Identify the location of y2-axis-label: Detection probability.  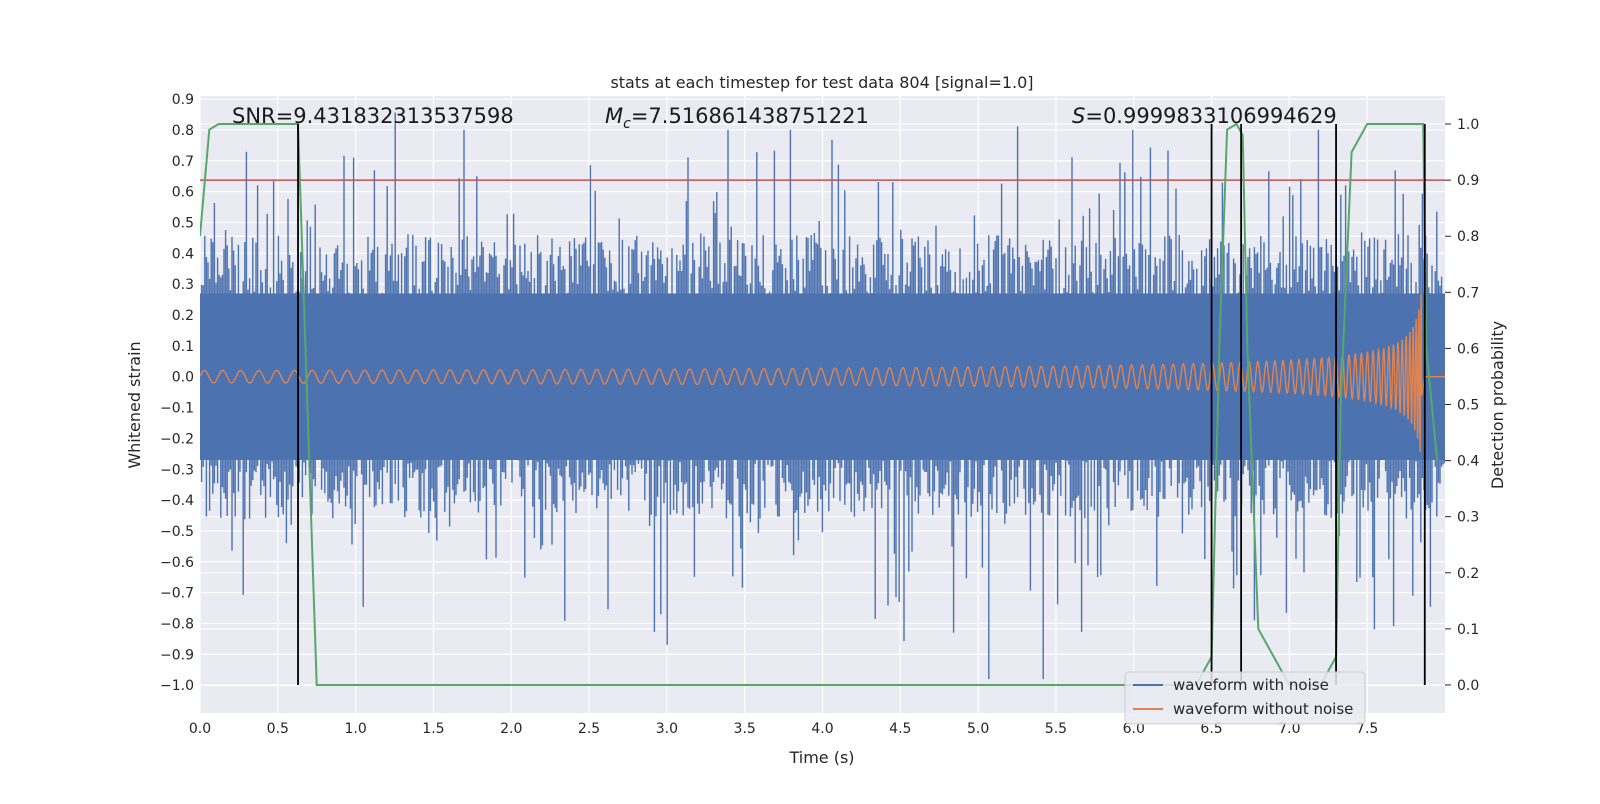
(1497, 405).